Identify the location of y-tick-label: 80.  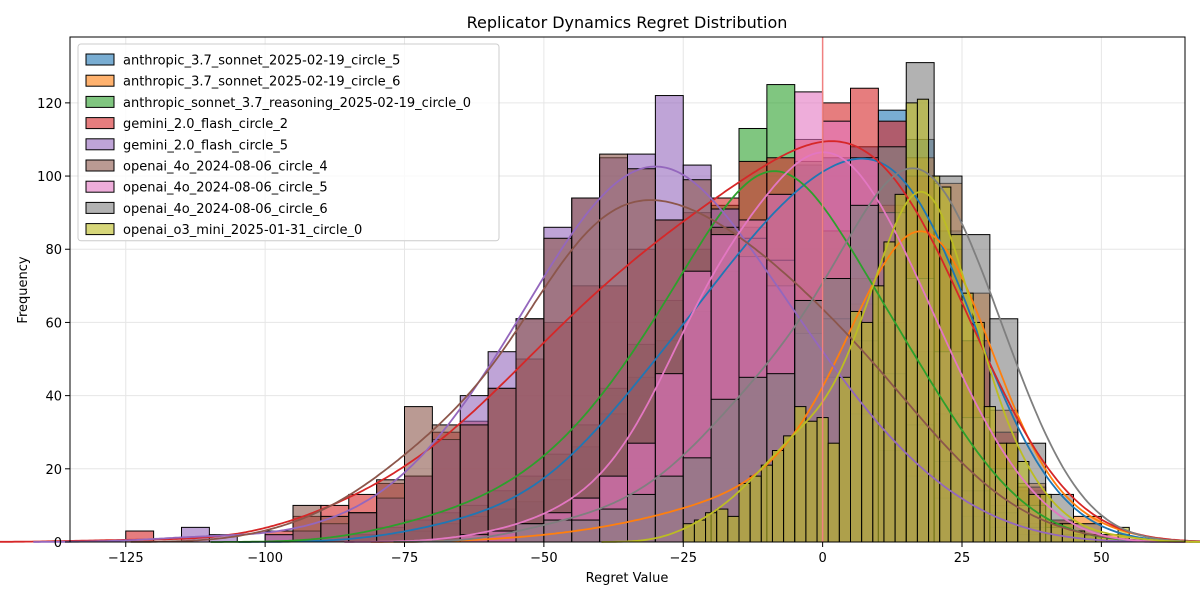
(53, 250).